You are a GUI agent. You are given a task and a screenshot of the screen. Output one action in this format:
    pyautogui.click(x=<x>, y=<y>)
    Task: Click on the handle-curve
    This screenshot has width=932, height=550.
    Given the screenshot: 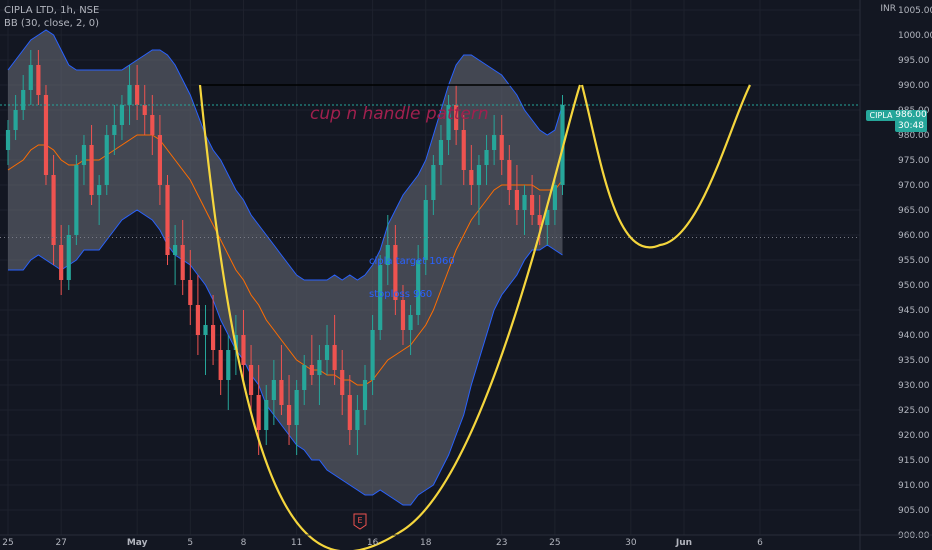 What is the action you would take?
    pyautogui.click(x=665, y=166)
    